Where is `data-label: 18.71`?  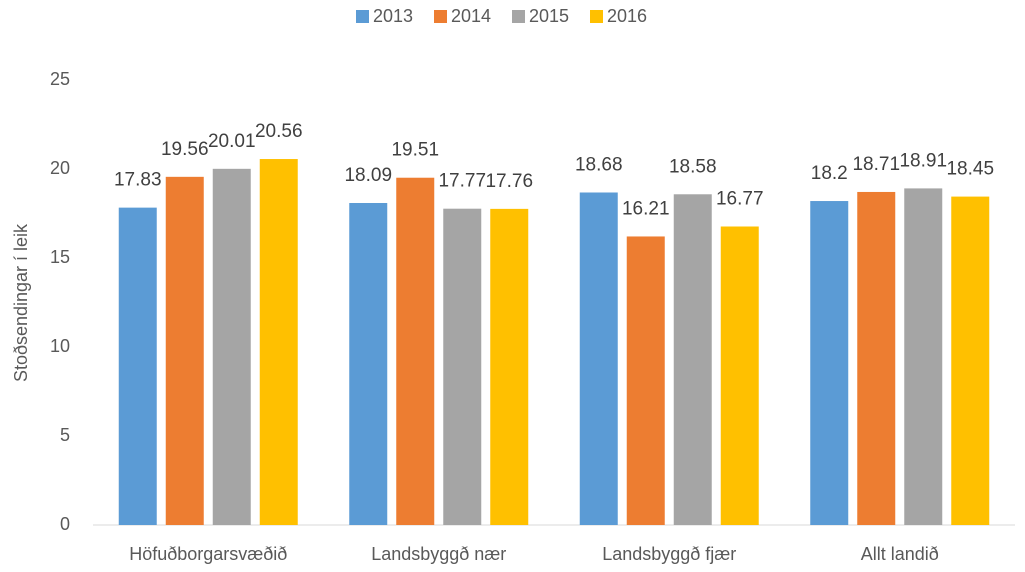
data-label: 18.71 is located at coordinates (876, 164).